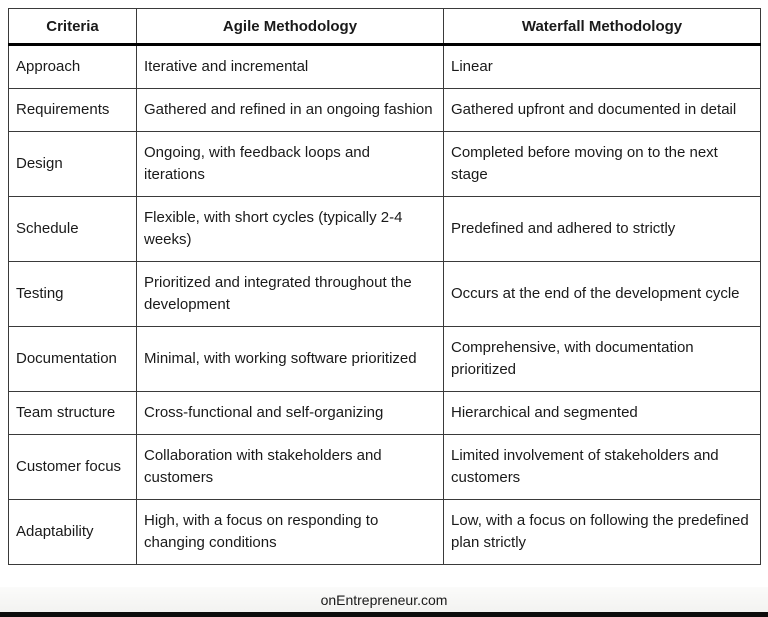 Image resolution: width=768 pixels, height=617 pixels. I want to click on cell-criteria: Design, so click(72, 164).